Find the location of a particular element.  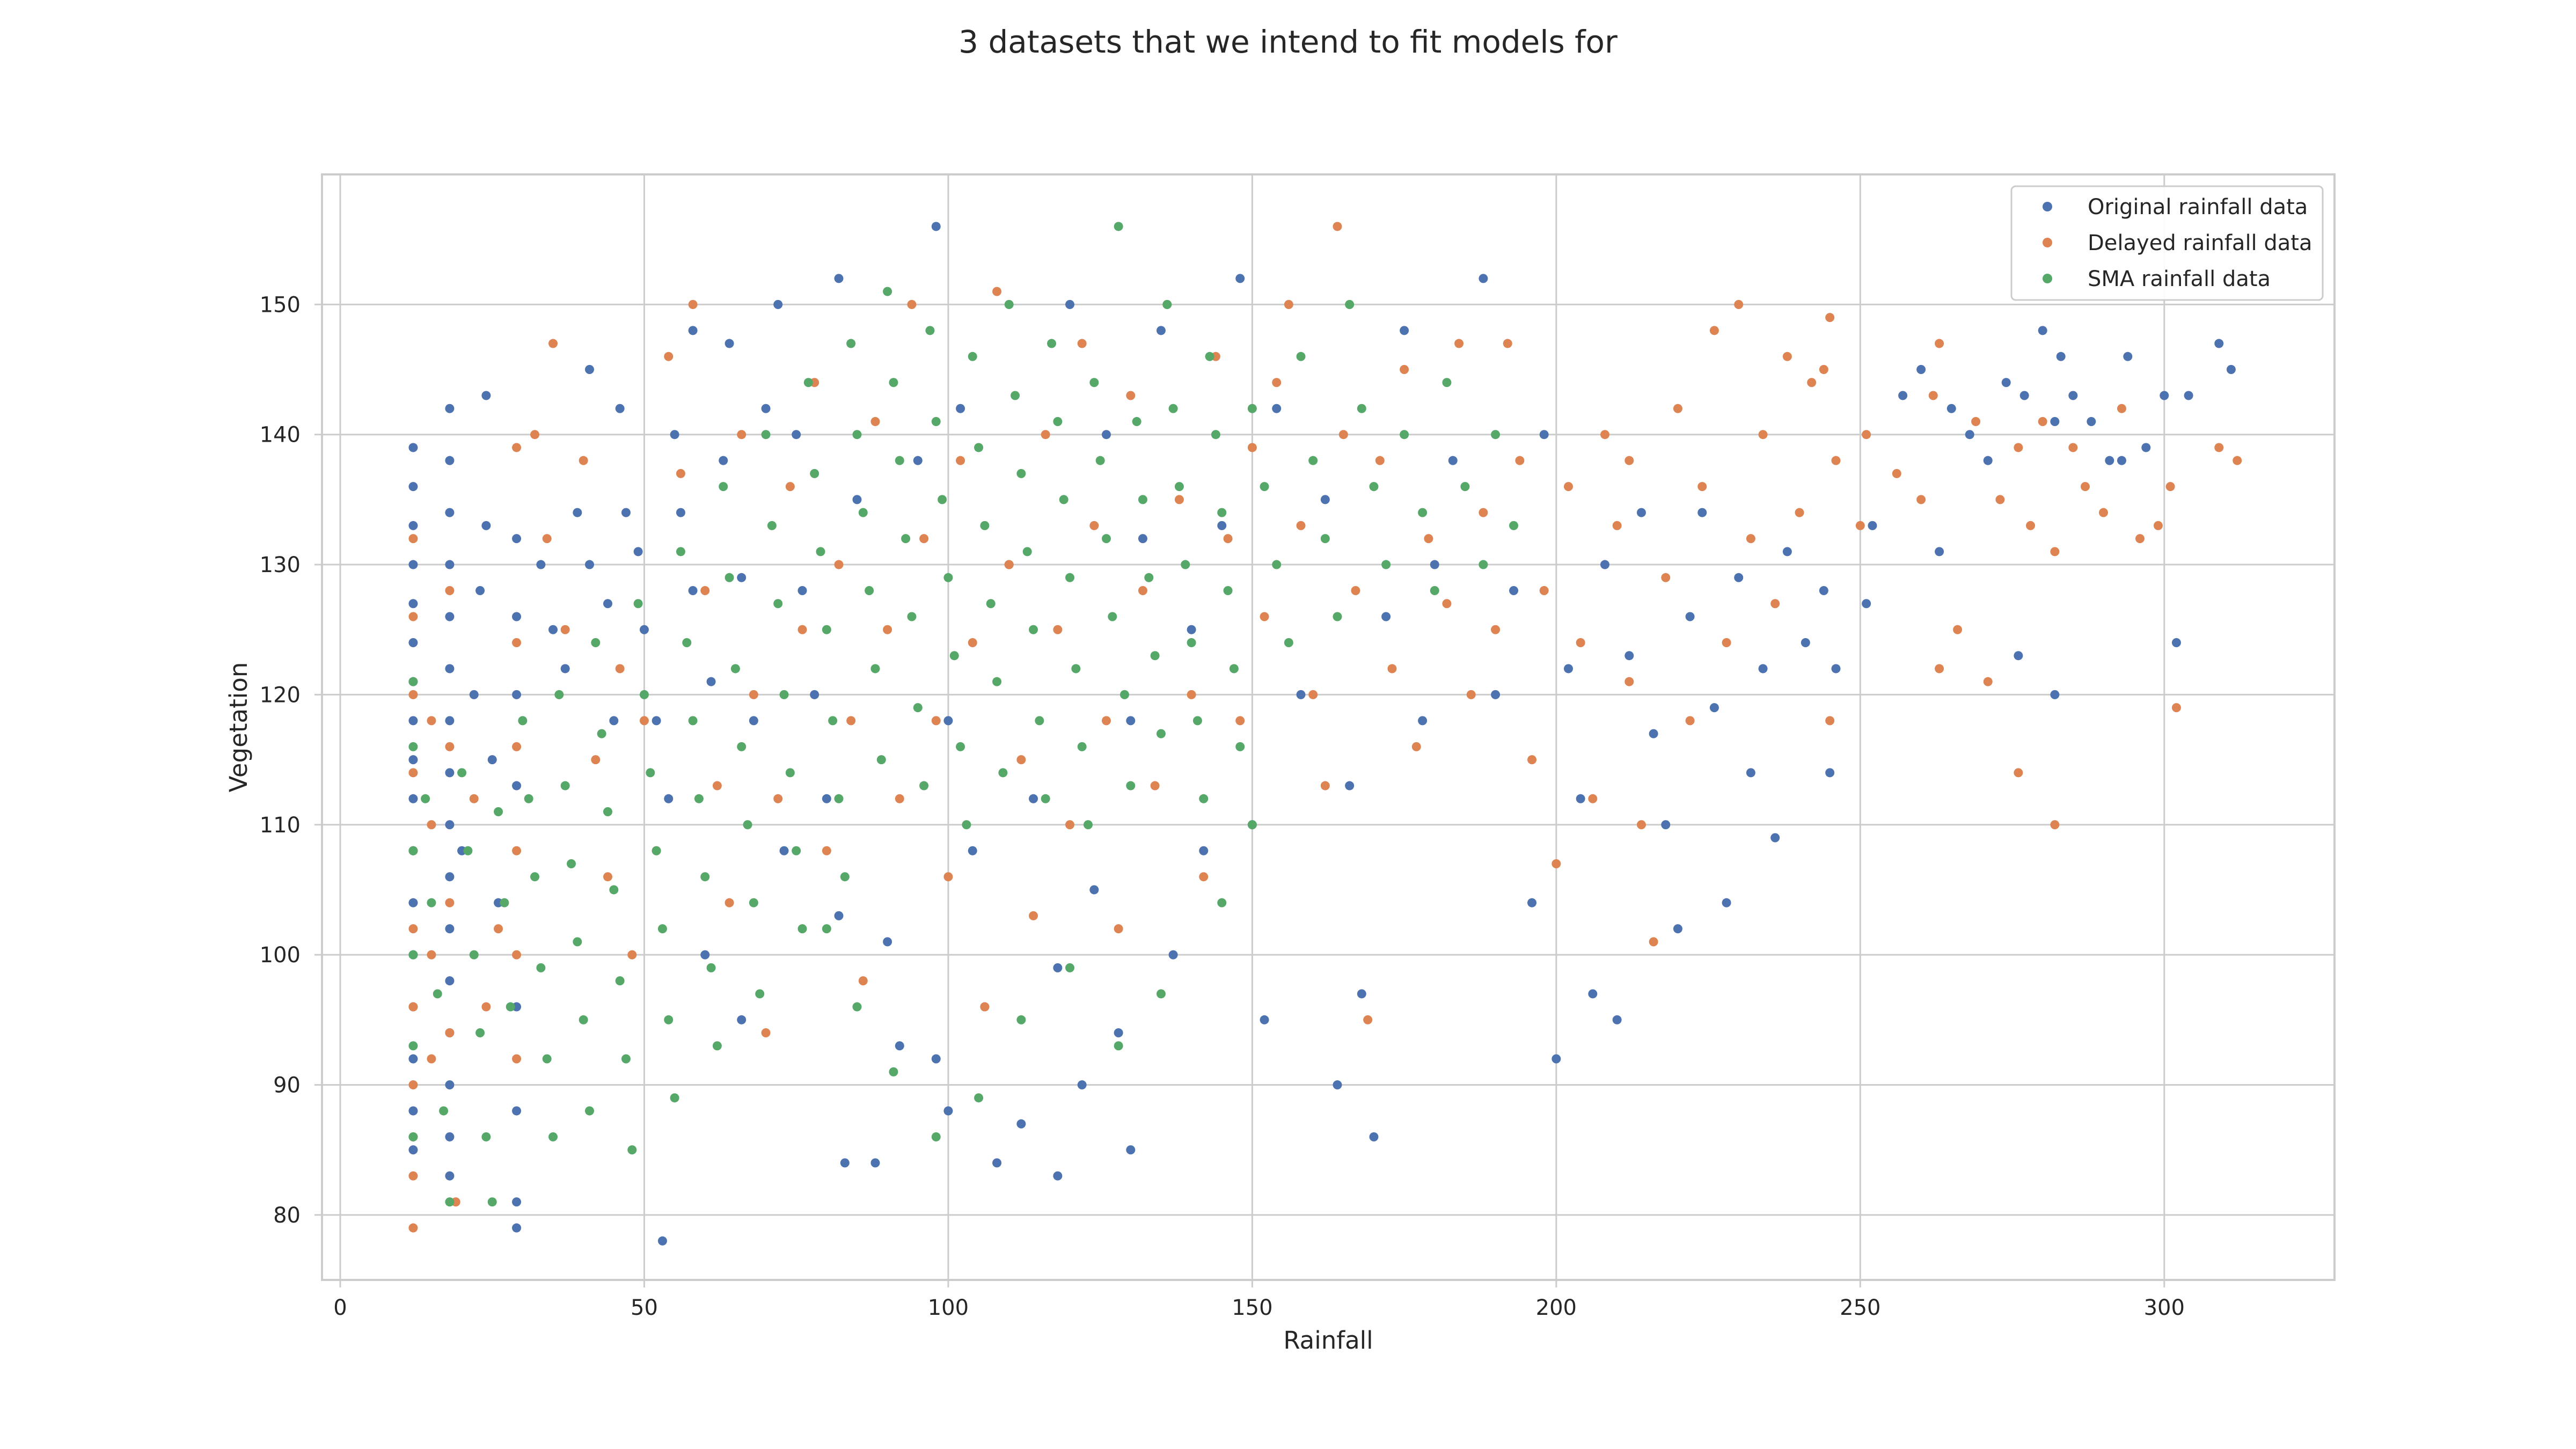

y-tick-label: 110 is located at coordinates (280, 825).